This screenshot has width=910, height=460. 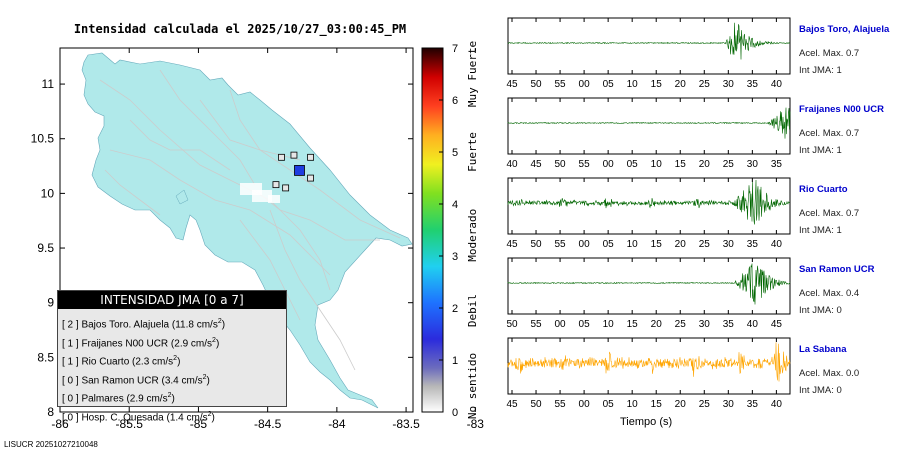 What do you see at coordinates (432, 230) in the screenshot?
I see `colorbar` at bounding box center [432, 230].